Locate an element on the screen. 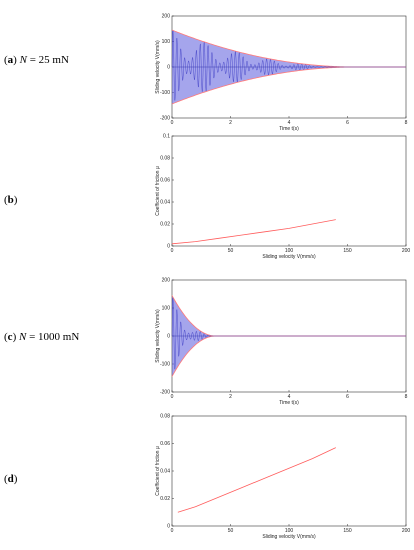 The height and width of the screenshot is (550, 414). panel-label-c: (c) N = 1000 mN is located at coordinates (42, 337).